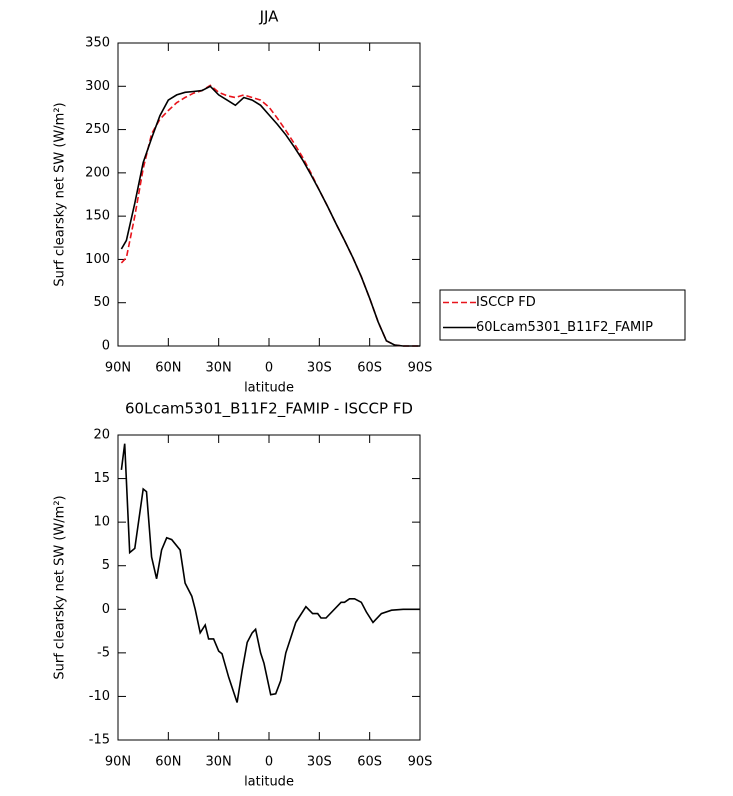 The height and width of the screenshot is (796, 733). I want to click on y-tick-label: 50, so click(101, 302).